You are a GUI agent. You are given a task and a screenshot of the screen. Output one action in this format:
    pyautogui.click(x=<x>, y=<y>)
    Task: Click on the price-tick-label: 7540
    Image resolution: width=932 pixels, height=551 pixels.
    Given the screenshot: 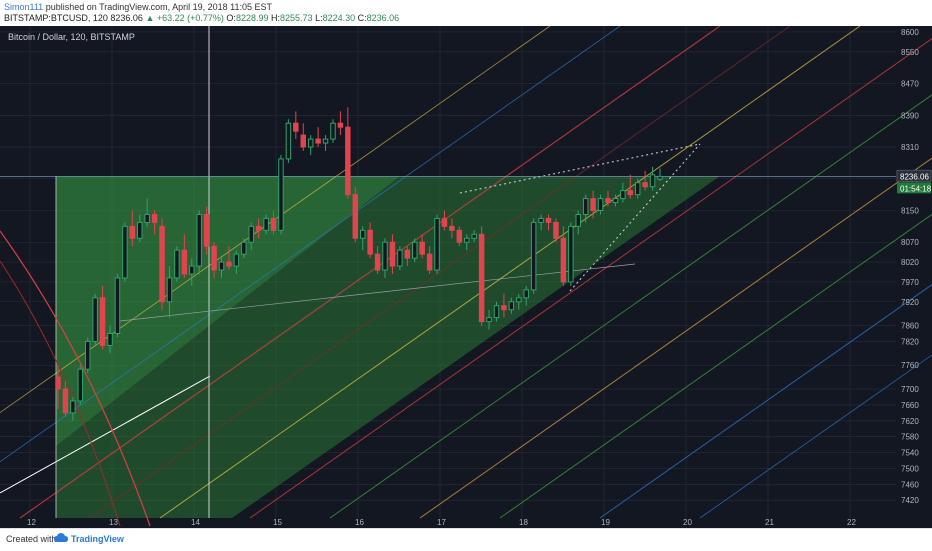 What is the action you would take?
    pyautogui.click(x=910, y=453)
    